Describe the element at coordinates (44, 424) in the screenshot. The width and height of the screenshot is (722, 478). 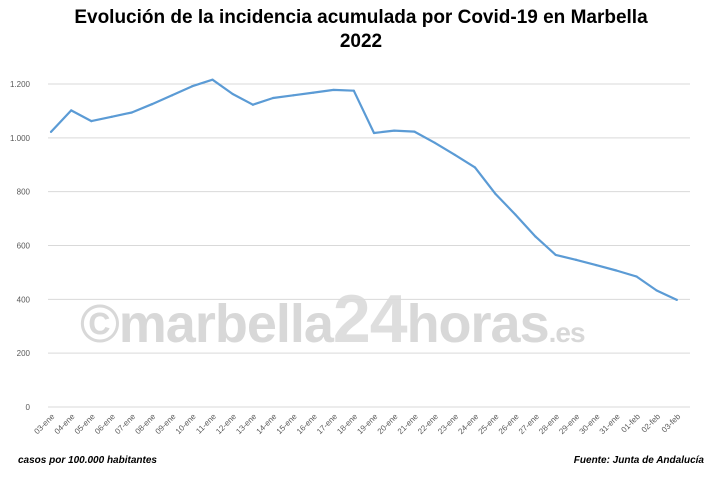
I see `x-tick-label: 03-ene` at that location.